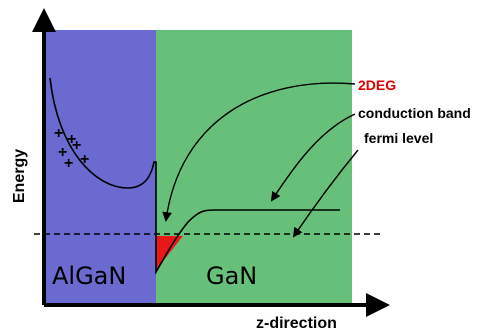  What do you see at coordinates (377, 85) in the screenshot?
I see `twodeg-label: 2DEG` at bounding box center [377, 85].